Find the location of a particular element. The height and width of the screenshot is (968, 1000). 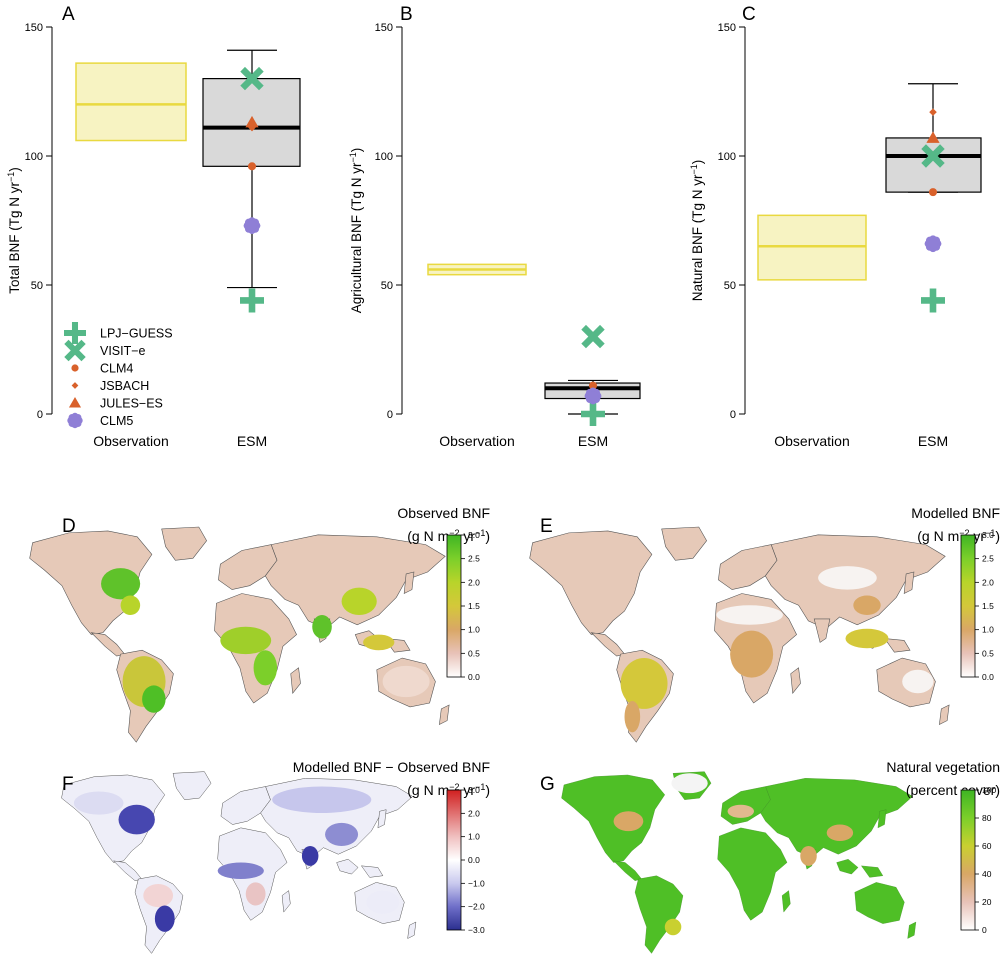

y-axis-label: Agricultural BNF (Tg N yr−1) is located at coordinates (356, 231).